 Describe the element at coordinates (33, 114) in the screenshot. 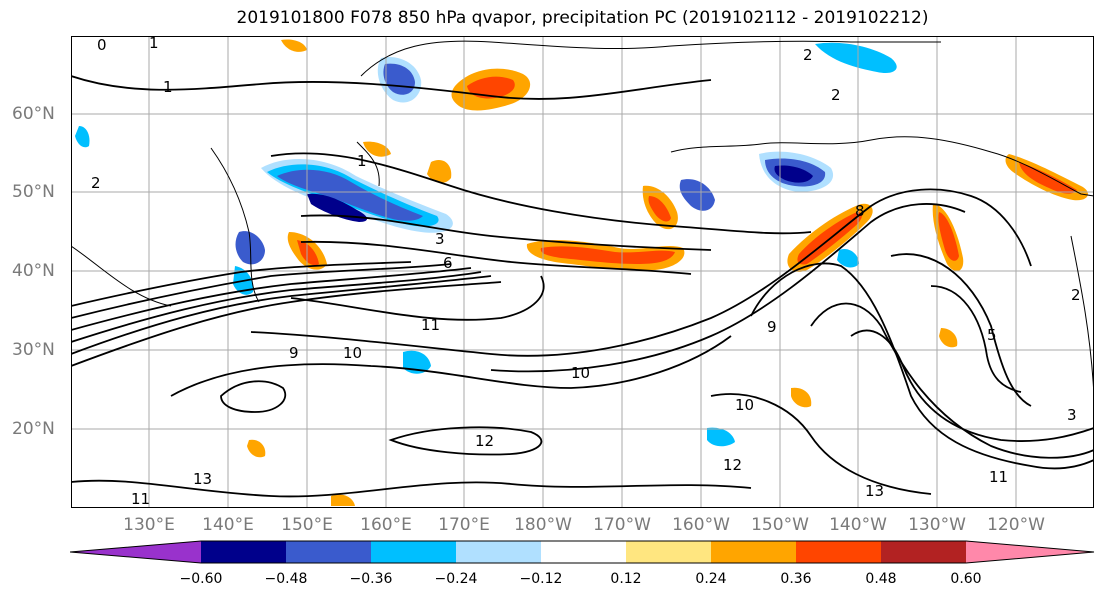

I see `lat-label-60n: 60°N` at that location.